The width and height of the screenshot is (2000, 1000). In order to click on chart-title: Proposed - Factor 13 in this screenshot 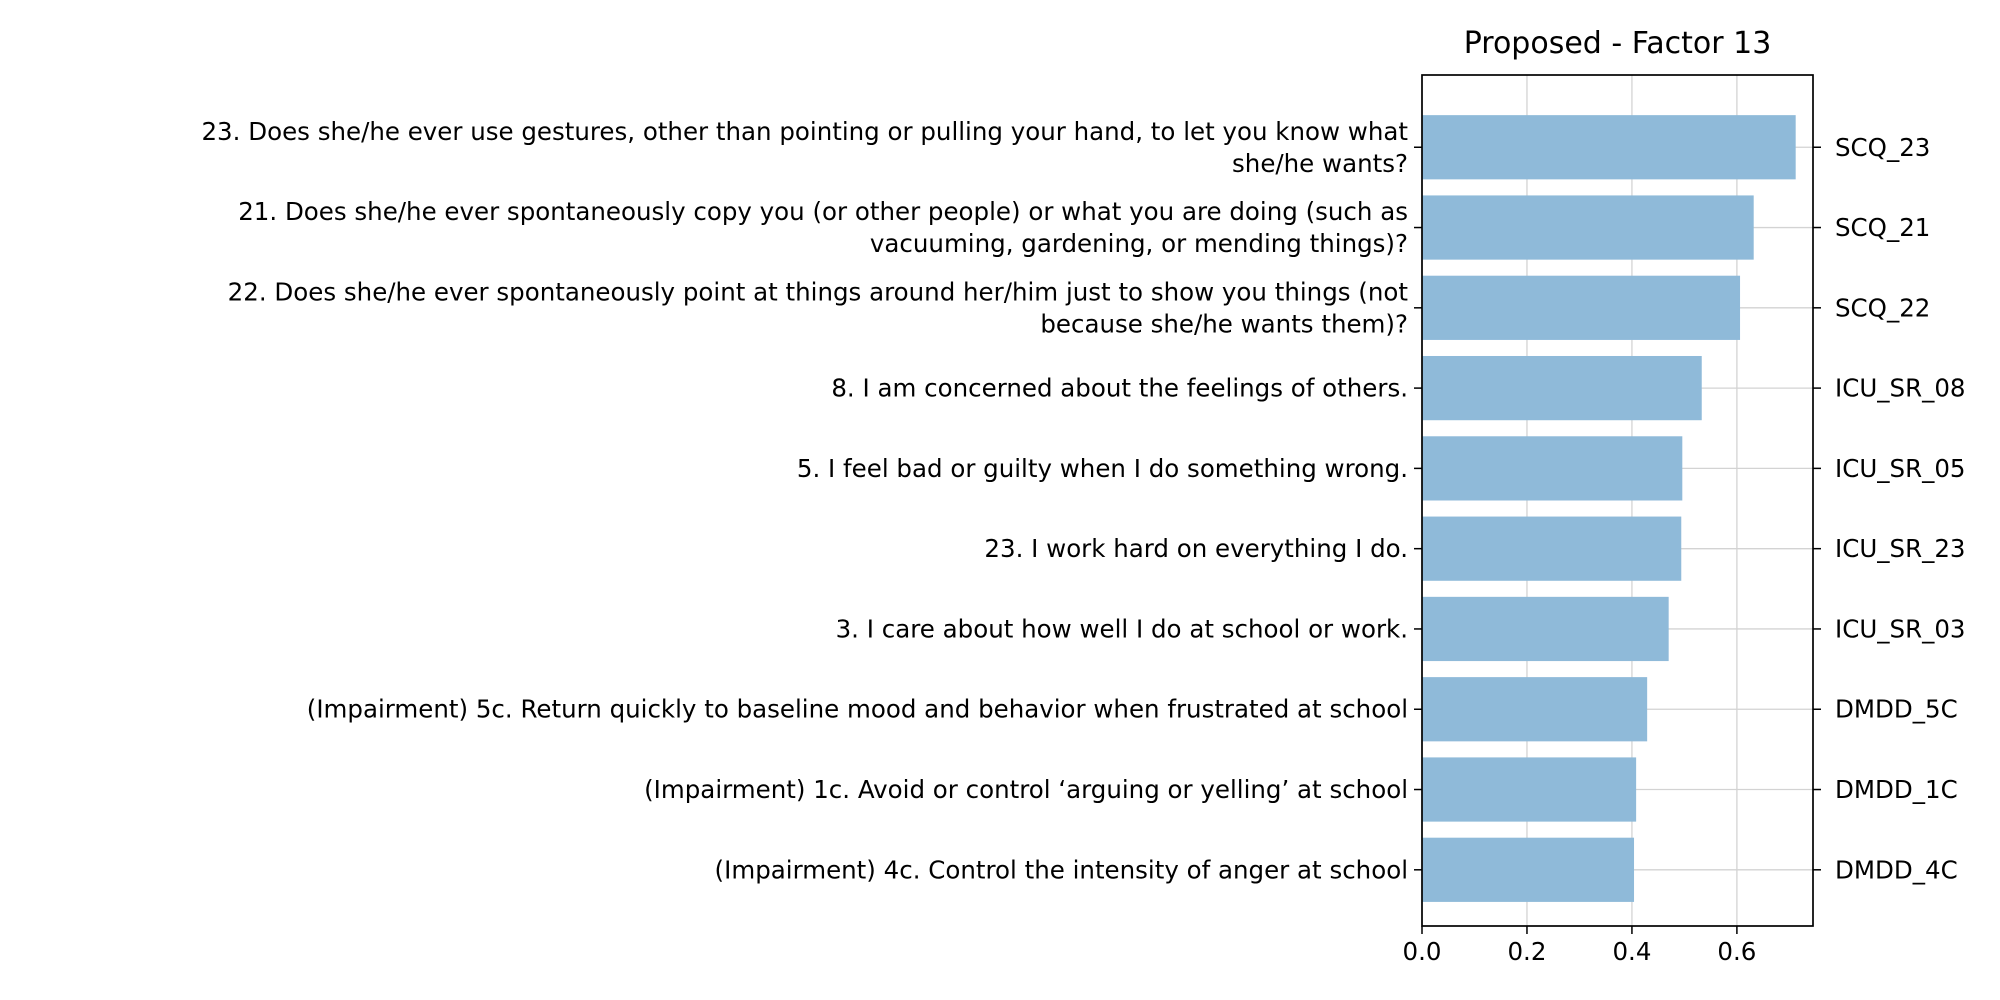, I will do `click(1618, 43)`.